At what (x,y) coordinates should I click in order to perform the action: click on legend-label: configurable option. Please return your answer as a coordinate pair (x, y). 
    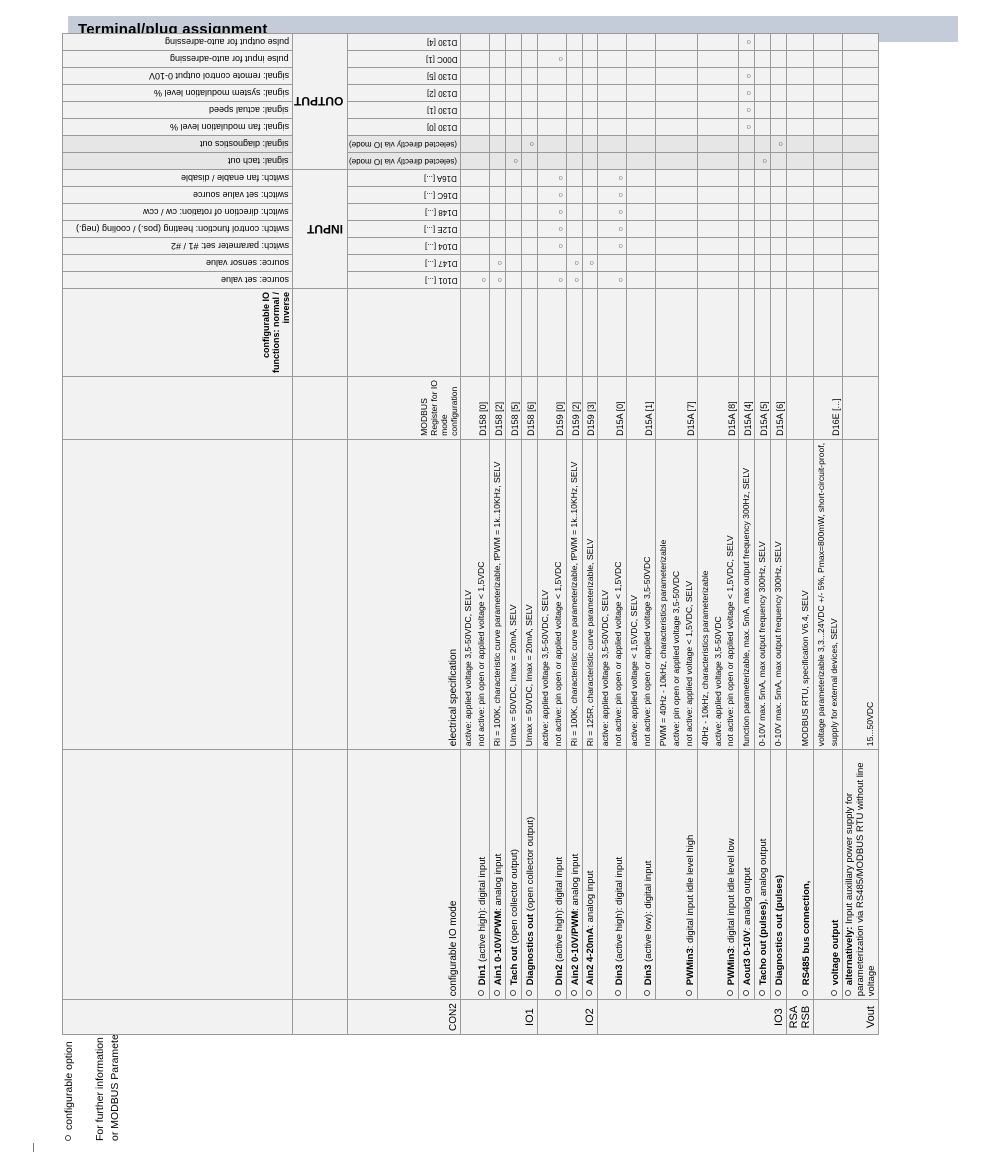
    Looking at the image, I should click on (69, 1085).